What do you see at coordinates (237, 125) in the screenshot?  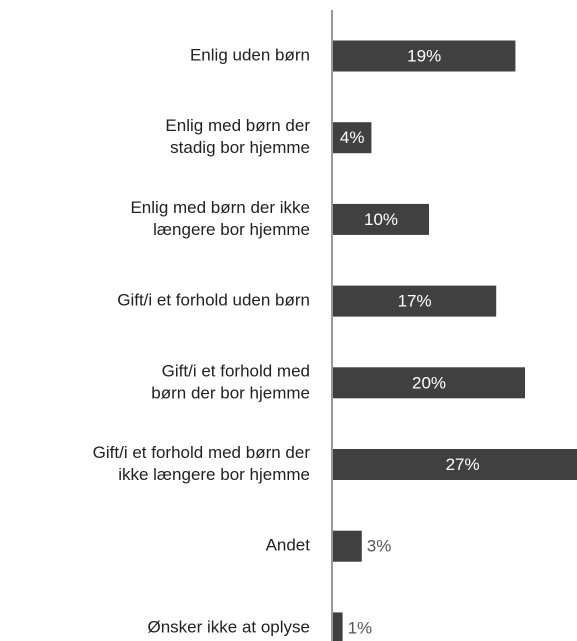 I see `category-label: Enlig med børn der` at bounding box center [237, 125].